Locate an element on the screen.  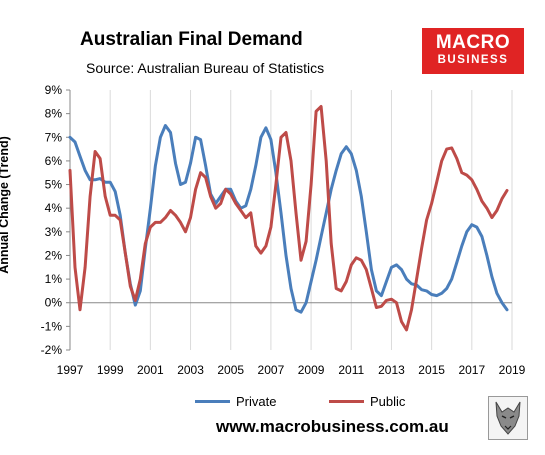
x-tick-label: 1999 is located at coordinates (110, 370).